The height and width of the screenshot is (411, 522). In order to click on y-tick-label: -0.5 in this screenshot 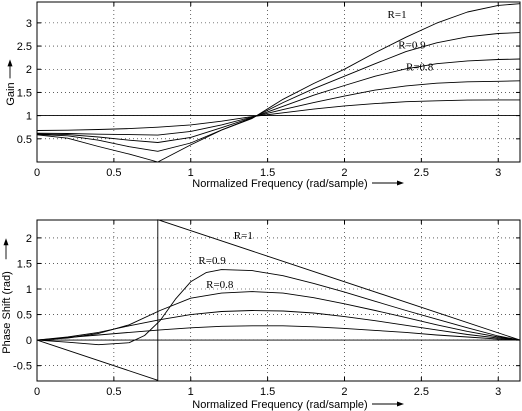, I will do `click(22, 367)`.